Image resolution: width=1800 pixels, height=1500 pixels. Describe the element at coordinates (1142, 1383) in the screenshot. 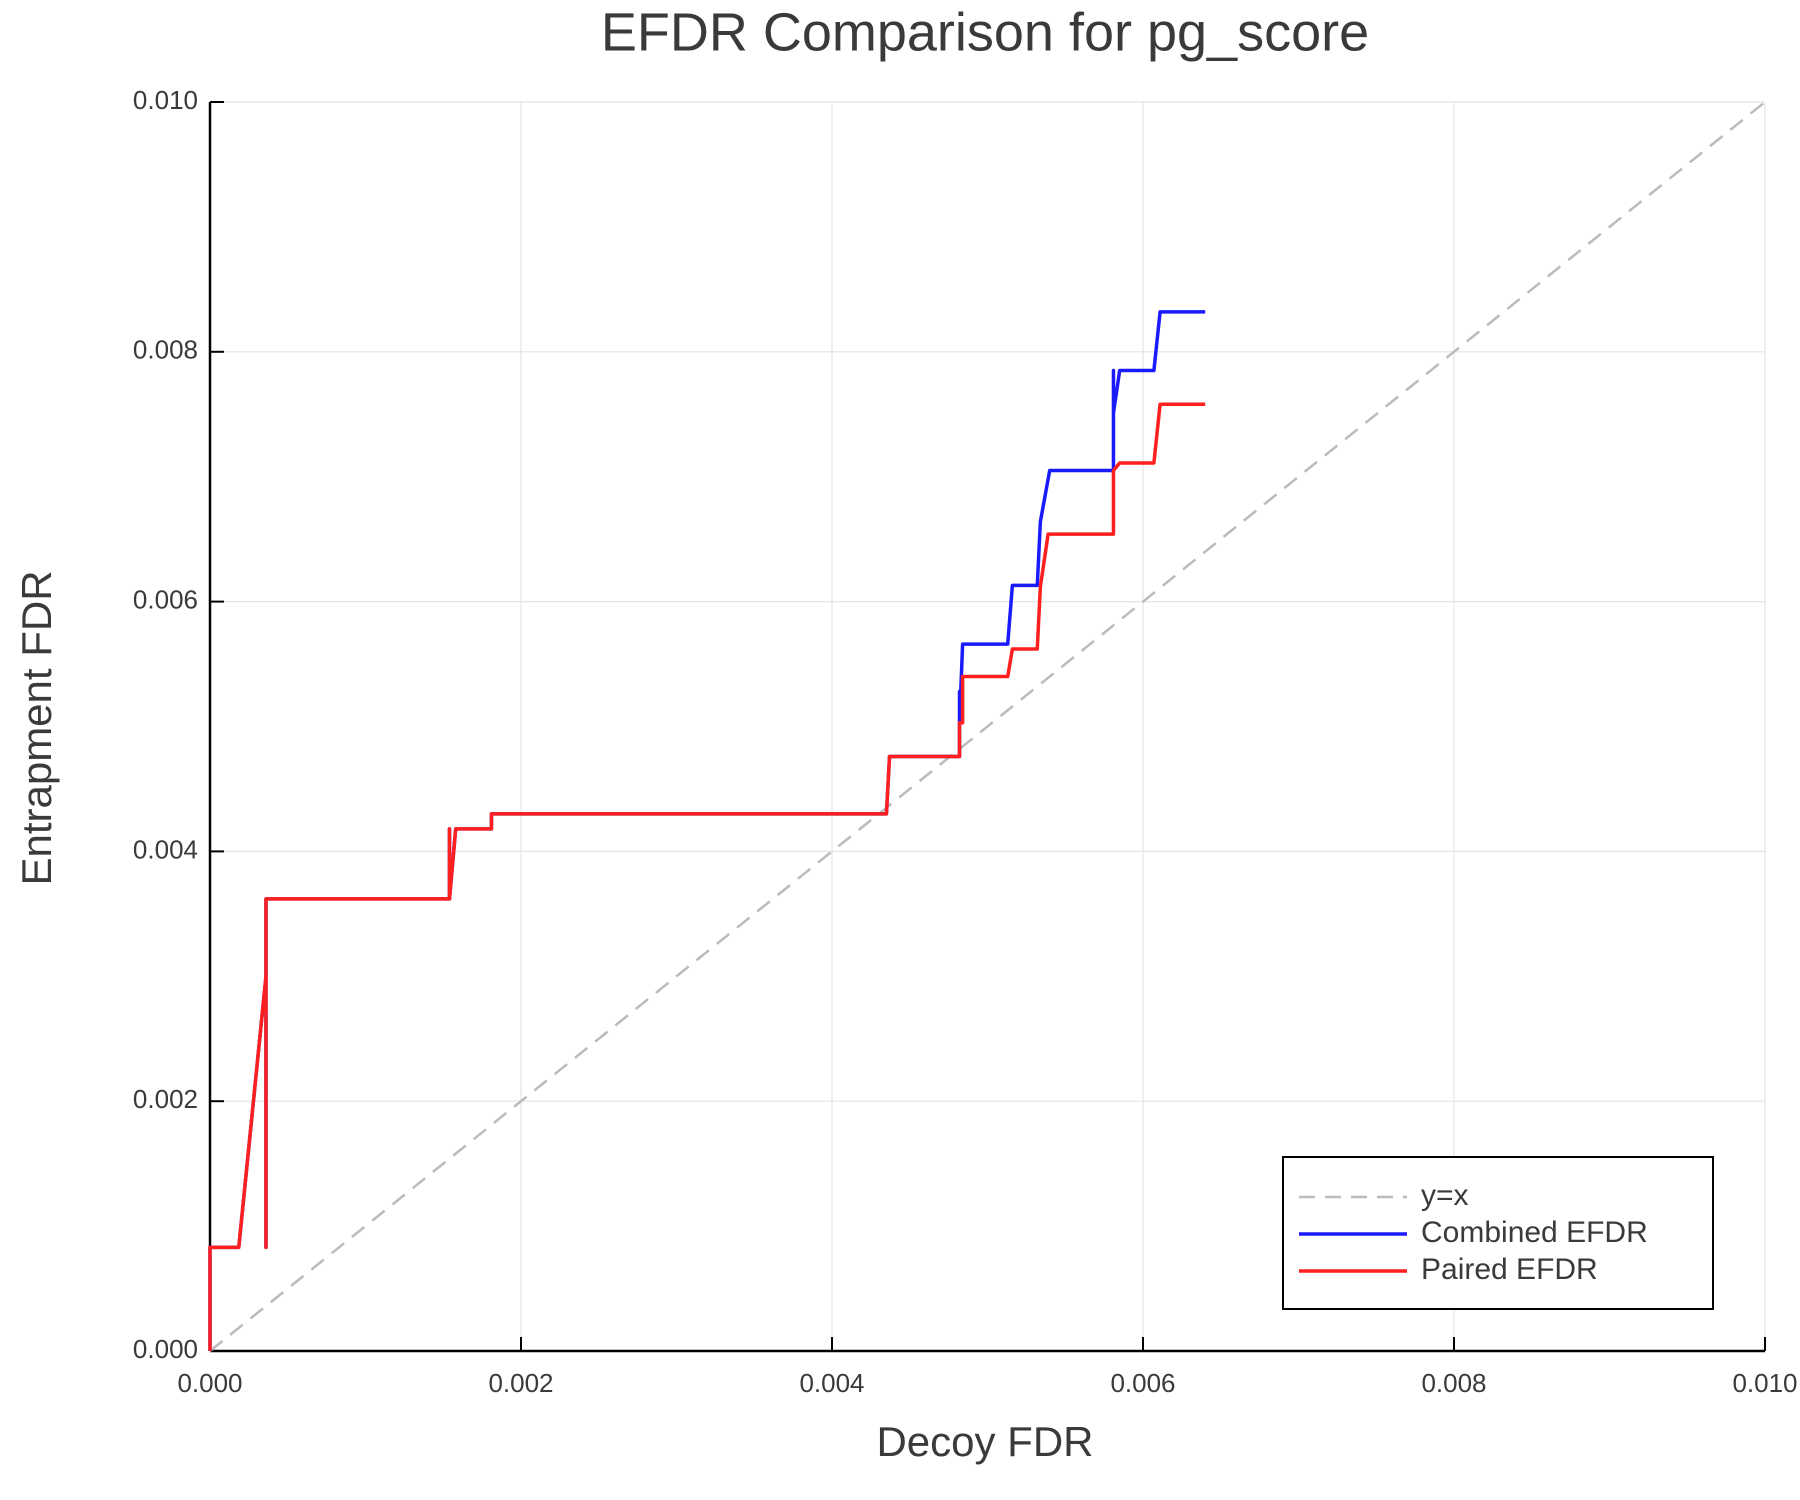

I see `x-tick-label: 0.006` at that location.